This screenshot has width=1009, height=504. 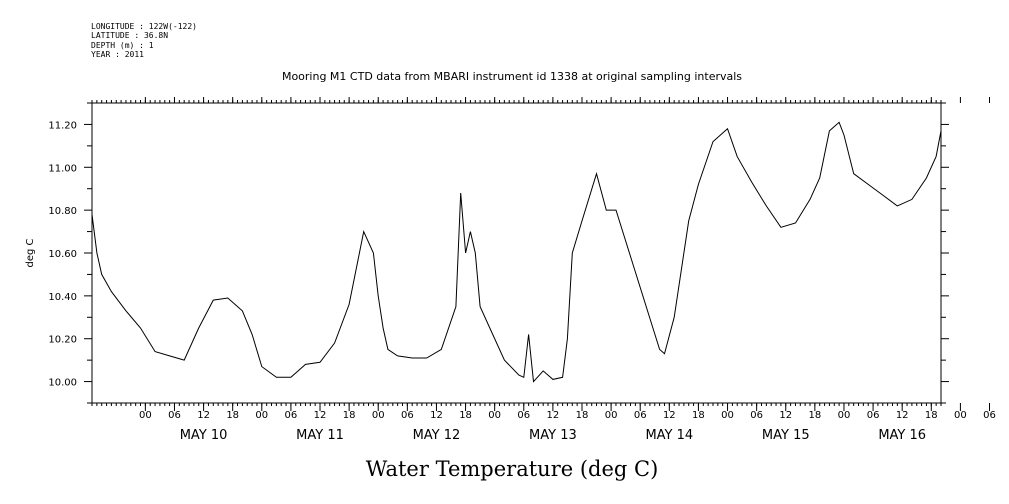 I want to click on year-label: YEAR : 2011, so click(x=117, y=54).